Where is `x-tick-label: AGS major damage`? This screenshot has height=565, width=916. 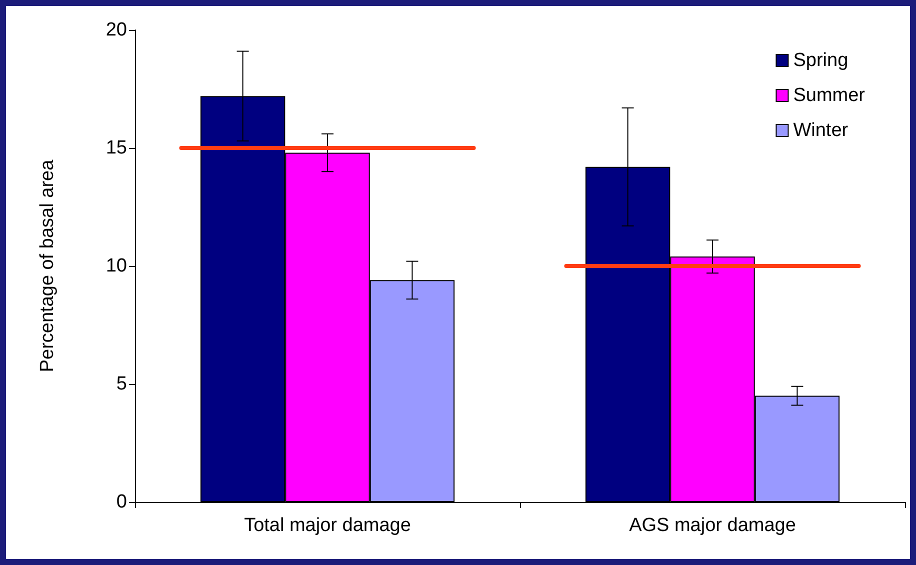
x-tick-label: AGS major damage is located at coordinates (712, 525).